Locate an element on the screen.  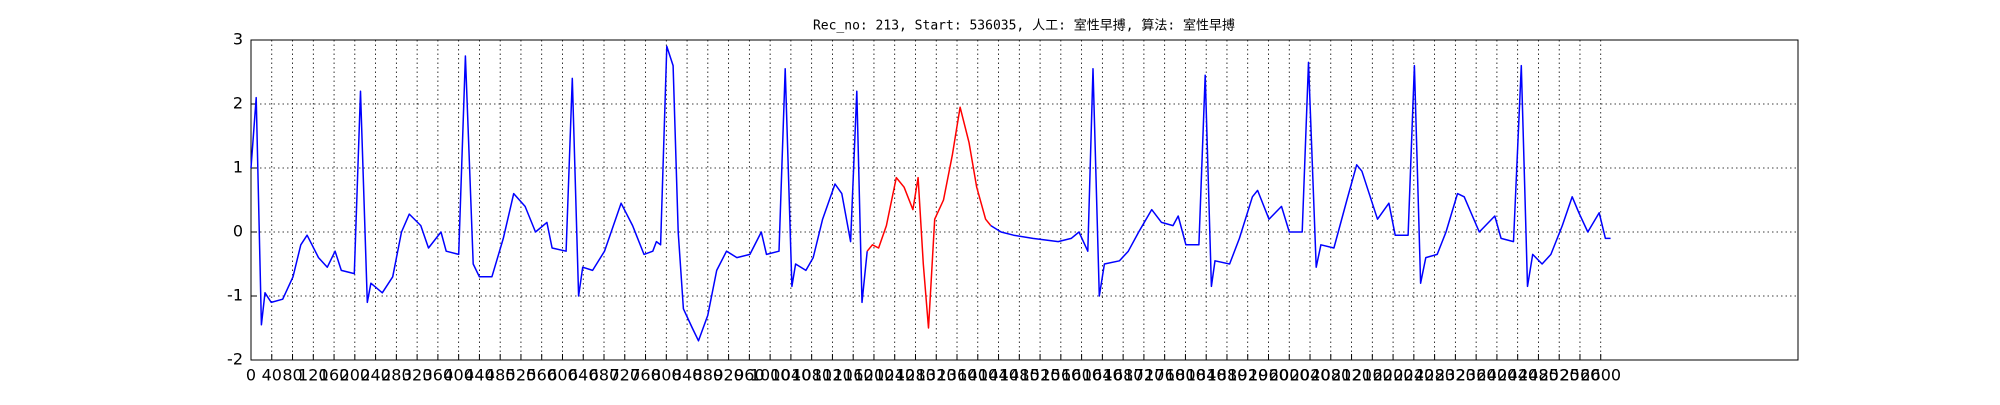
x-tick-label: 1680 is located at coordinates (1123, 375).